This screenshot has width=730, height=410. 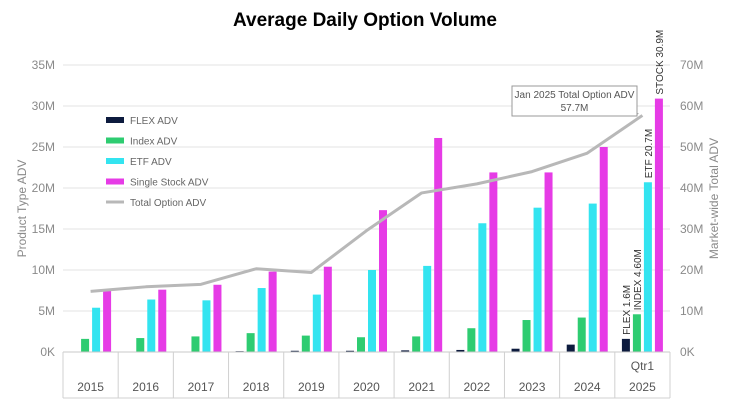 I want to click on bar-data-label: INDEX 4.60M, so click(x=638, y=279).